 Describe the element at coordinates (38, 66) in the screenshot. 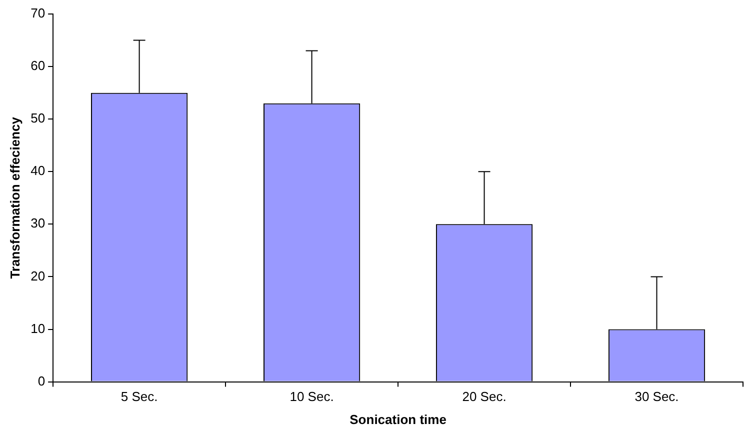

I see `y-tick-label: 60` at that location.